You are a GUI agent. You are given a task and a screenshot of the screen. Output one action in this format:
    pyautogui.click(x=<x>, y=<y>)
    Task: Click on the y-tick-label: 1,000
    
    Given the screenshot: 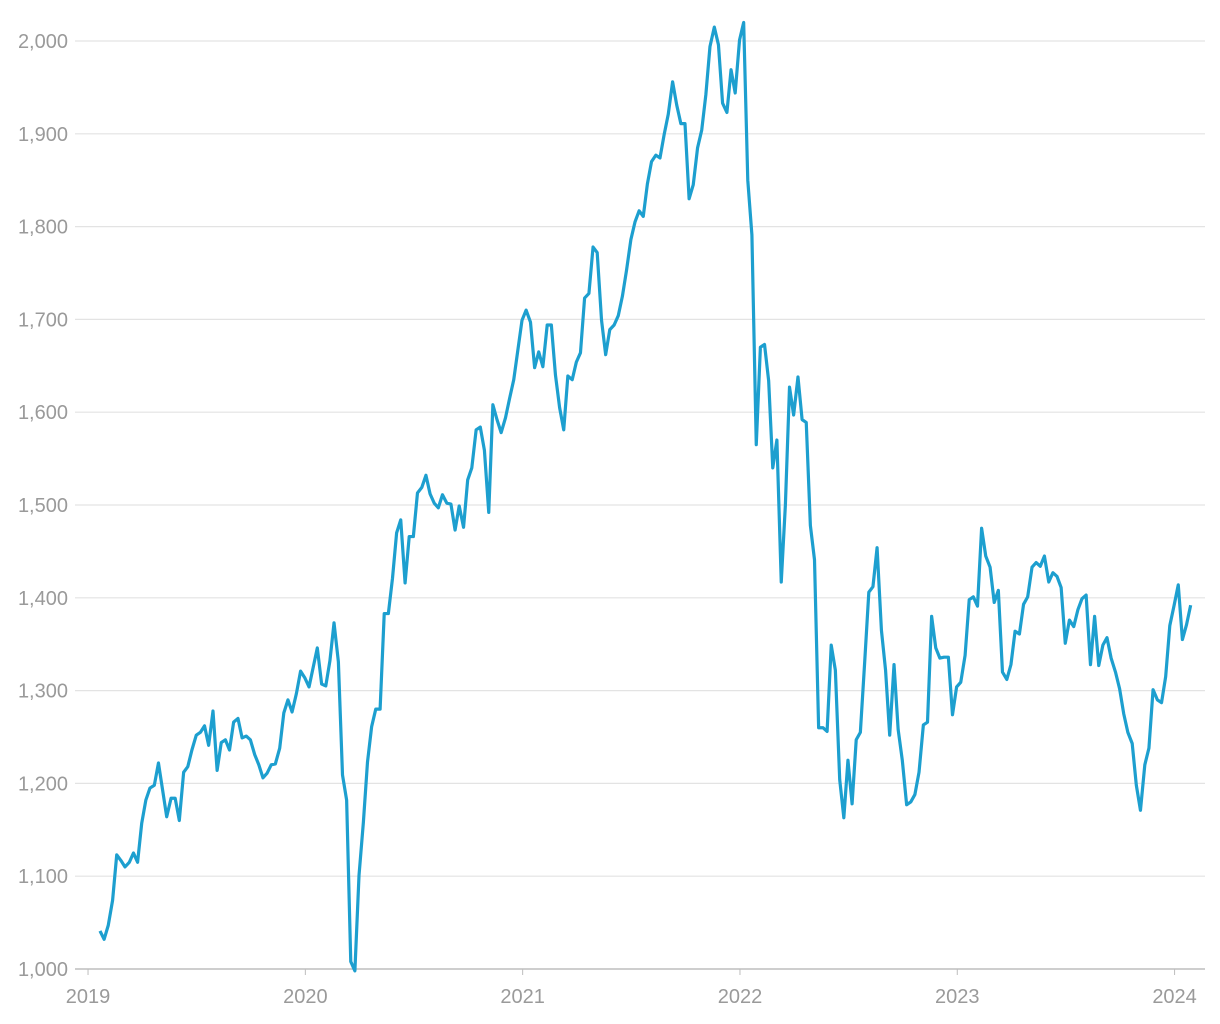 What is the action you would take?
    pyautogui.click(x=43, y=970)
    